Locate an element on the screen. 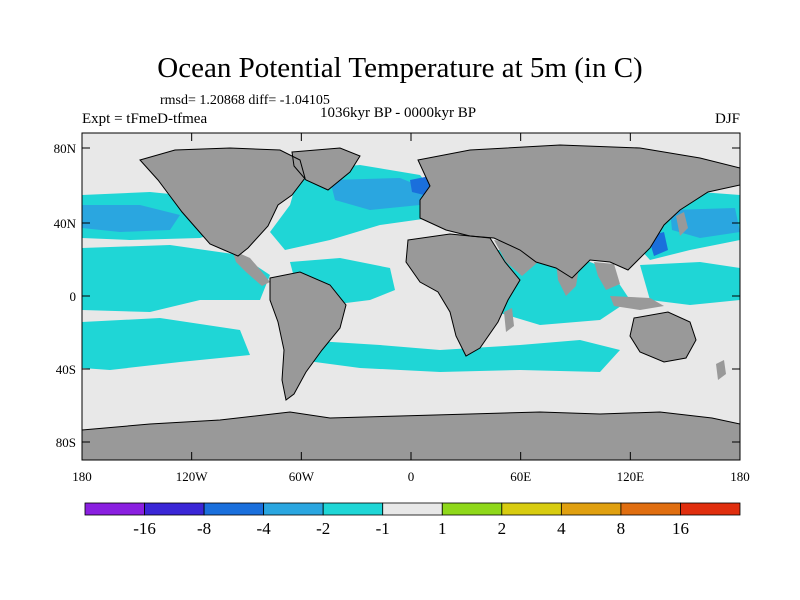  lon-label: 120E is located at coordinates (631, 476).